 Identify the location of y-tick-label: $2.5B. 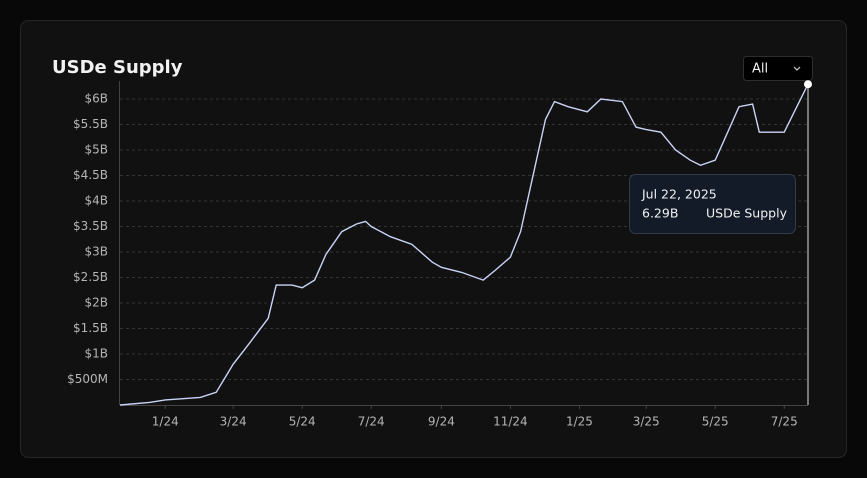
(90, 277).